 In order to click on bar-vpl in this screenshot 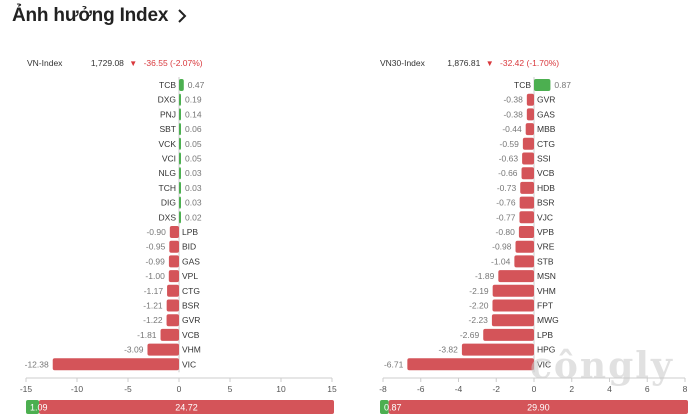, I will do `click(173, 276)`.